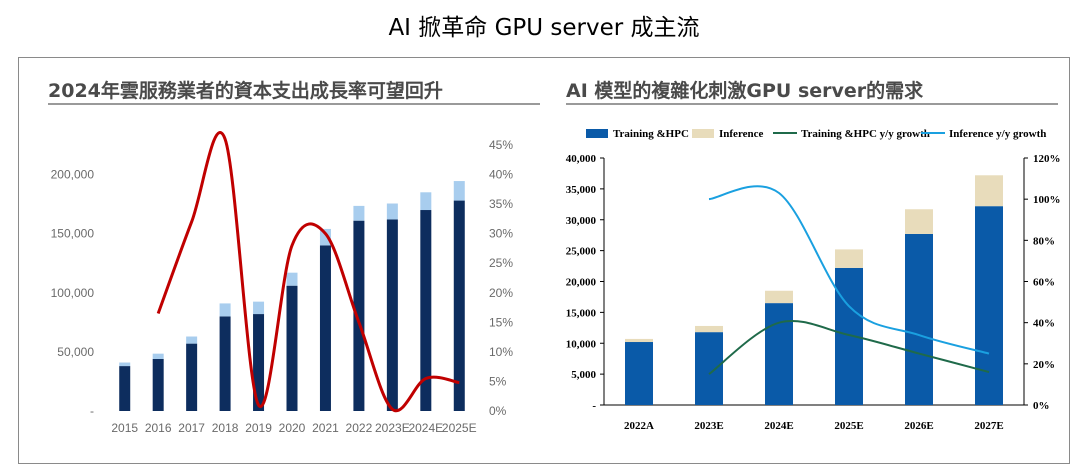  Describe the element at coordinates (501, 322) in the screenshot. I see `right-y-tick-label: 15%` at that location.